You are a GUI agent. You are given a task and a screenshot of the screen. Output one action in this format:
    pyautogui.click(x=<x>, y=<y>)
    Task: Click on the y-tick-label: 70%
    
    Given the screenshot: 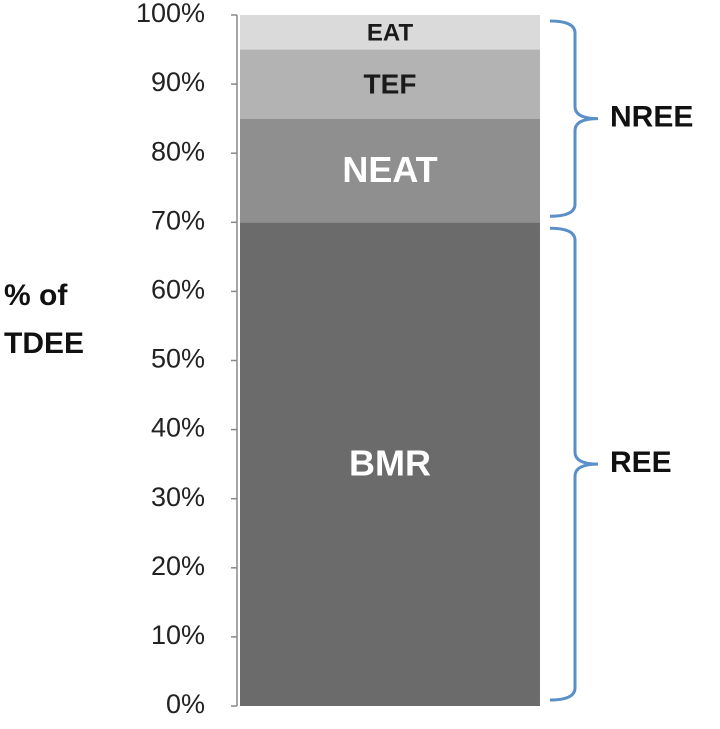 What is the action you would take?
    pyautogui.click(x=178, y=220)
    